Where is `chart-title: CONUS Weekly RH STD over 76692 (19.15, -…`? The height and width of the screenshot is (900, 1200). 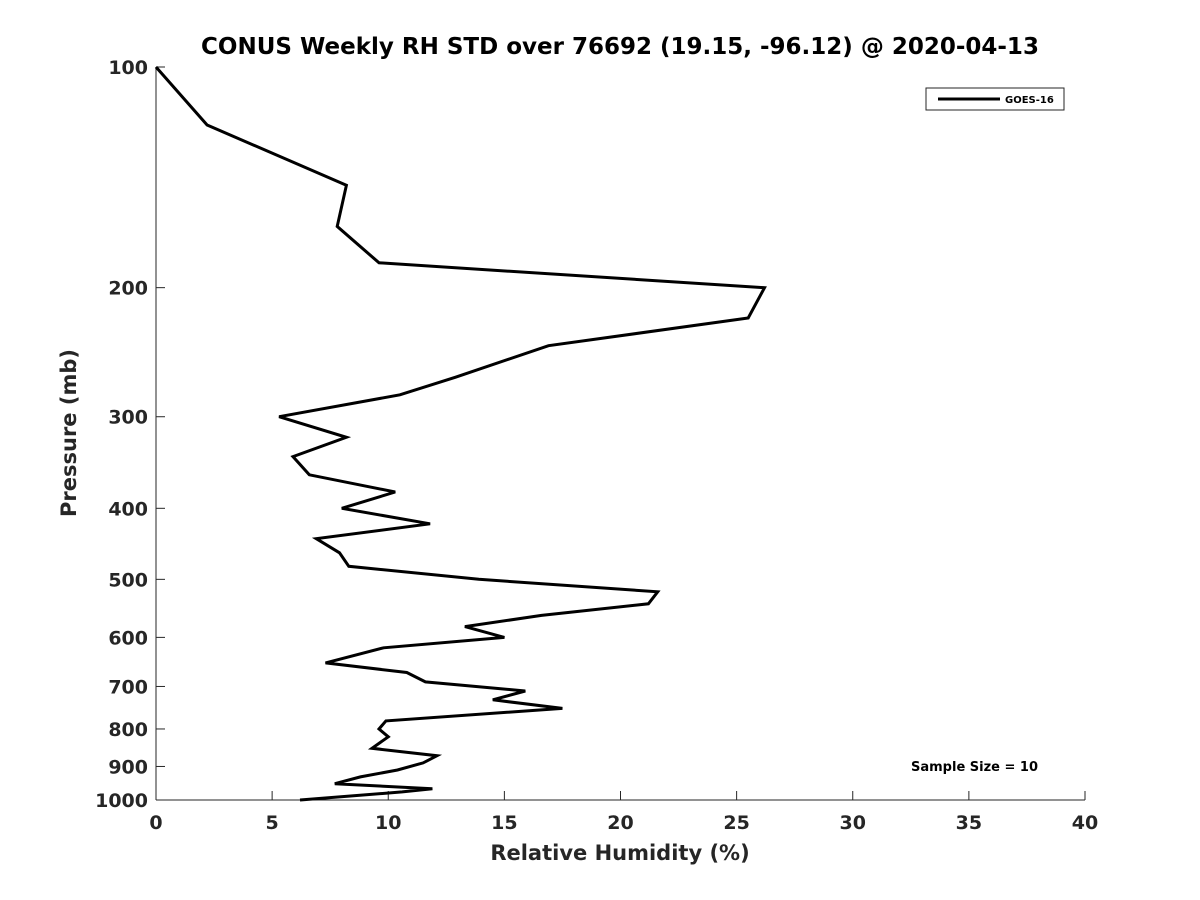
chart-title: CONUS Weekly RH STD over 76692 (19.15, -… is located at coordinates (620, 47).